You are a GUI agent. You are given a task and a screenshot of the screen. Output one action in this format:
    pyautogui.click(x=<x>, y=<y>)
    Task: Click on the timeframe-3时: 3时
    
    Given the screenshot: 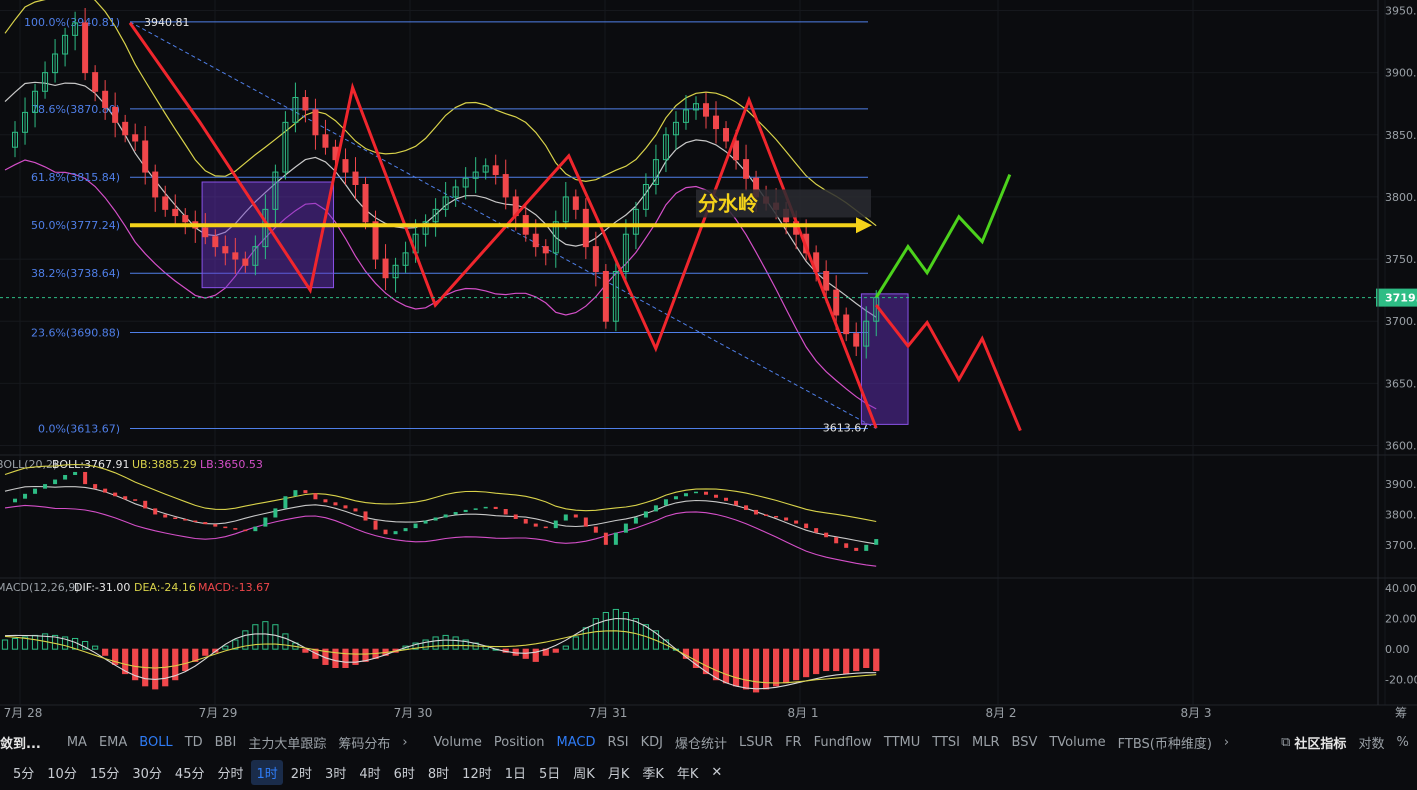 What is the action you would take?
    pyautogui.click(x=336, y=774)
    